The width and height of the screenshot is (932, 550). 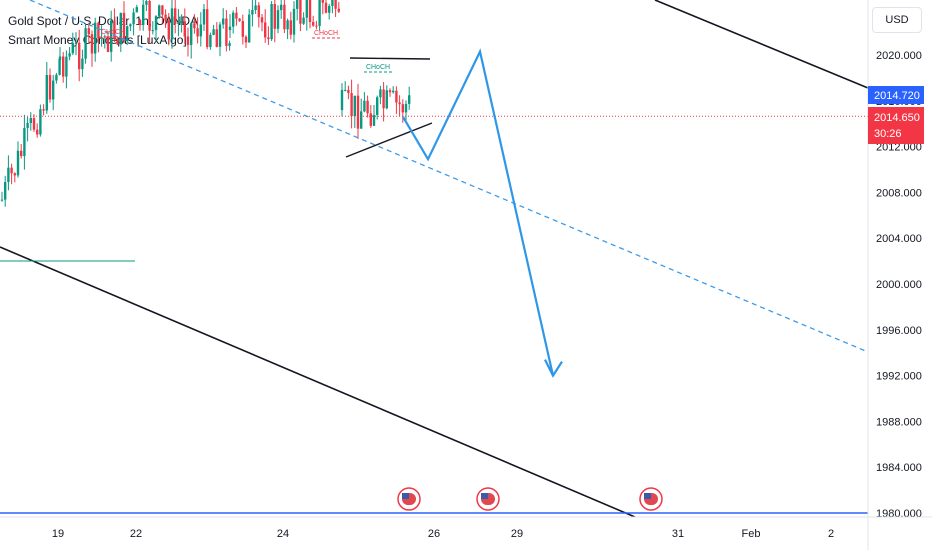 I want to click on indicator-title: Smart Money Concepts [LuxAlgo], so click(x=97, y=40).